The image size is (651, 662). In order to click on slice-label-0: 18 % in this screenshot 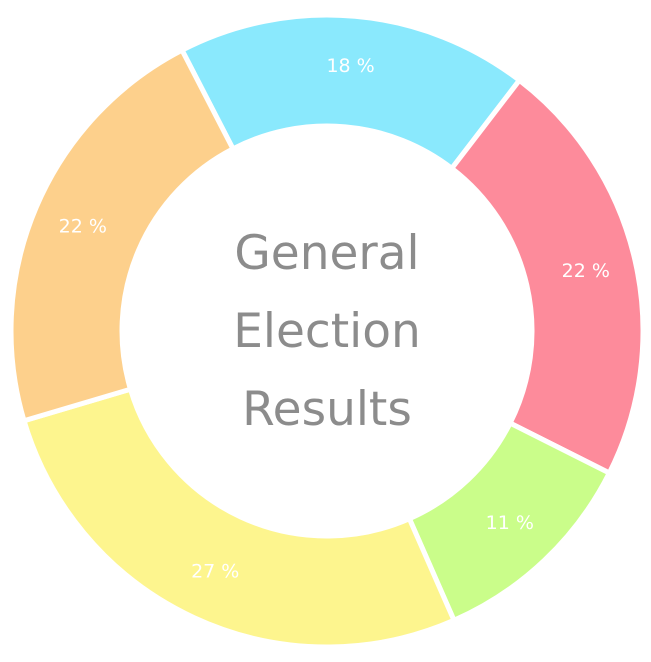, I will do `click(350, 66)`.